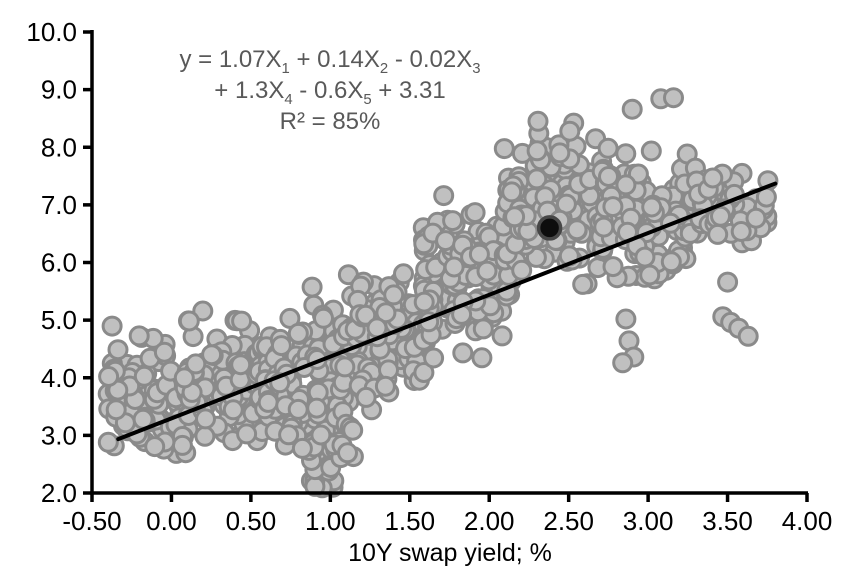 This screenshot has height=588, width=852. Describe the element at coordinates (59, 263) in the screenshot. I see `y-tick-label: 6.0` at that location.